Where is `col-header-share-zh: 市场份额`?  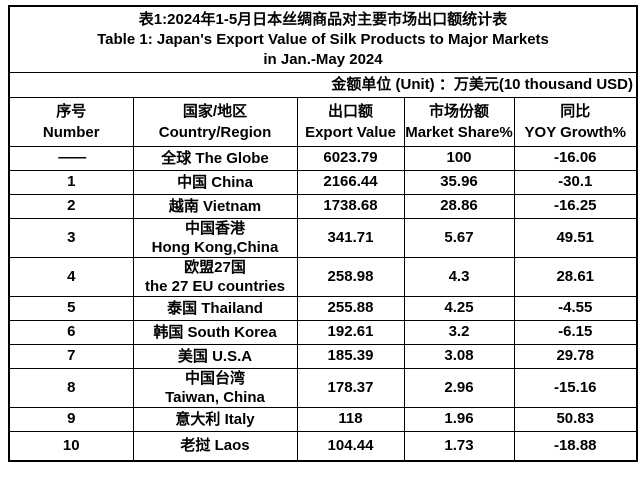
col-header-share-zh: 市场份额 is located at coordinates (458, 111).